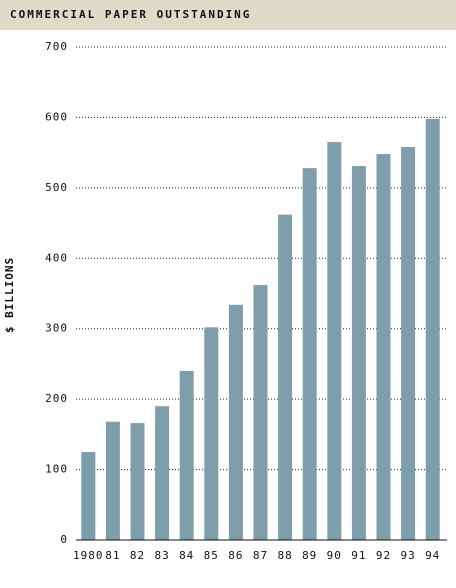 The width and height of the screenshot is (456, 588). What do you see at coordinates (88, 555) in the screenshot?
I see `x-tick-label: 1980` at bounding box center [88, 555].